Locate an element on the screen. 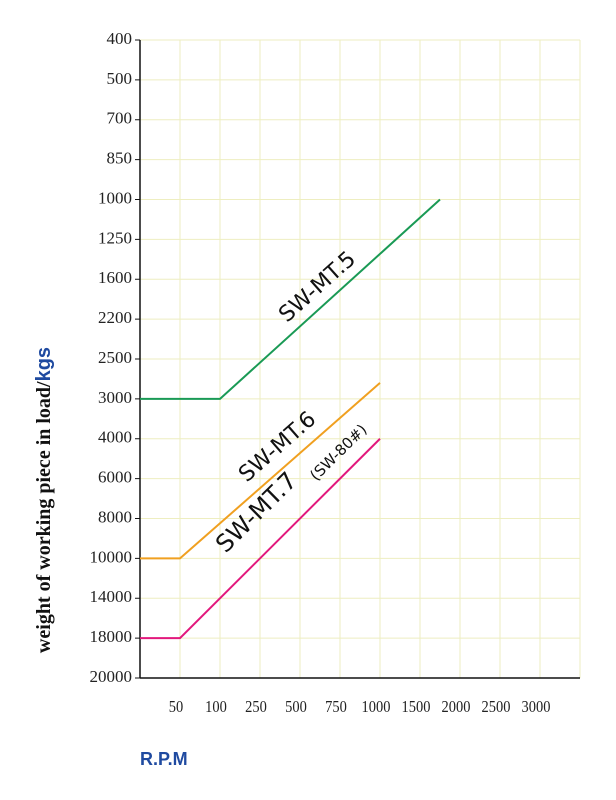 Image resolution: width=616 pixels, height=800 pixels. y-tick-label: 10000 is located at coordinates (111, 556).